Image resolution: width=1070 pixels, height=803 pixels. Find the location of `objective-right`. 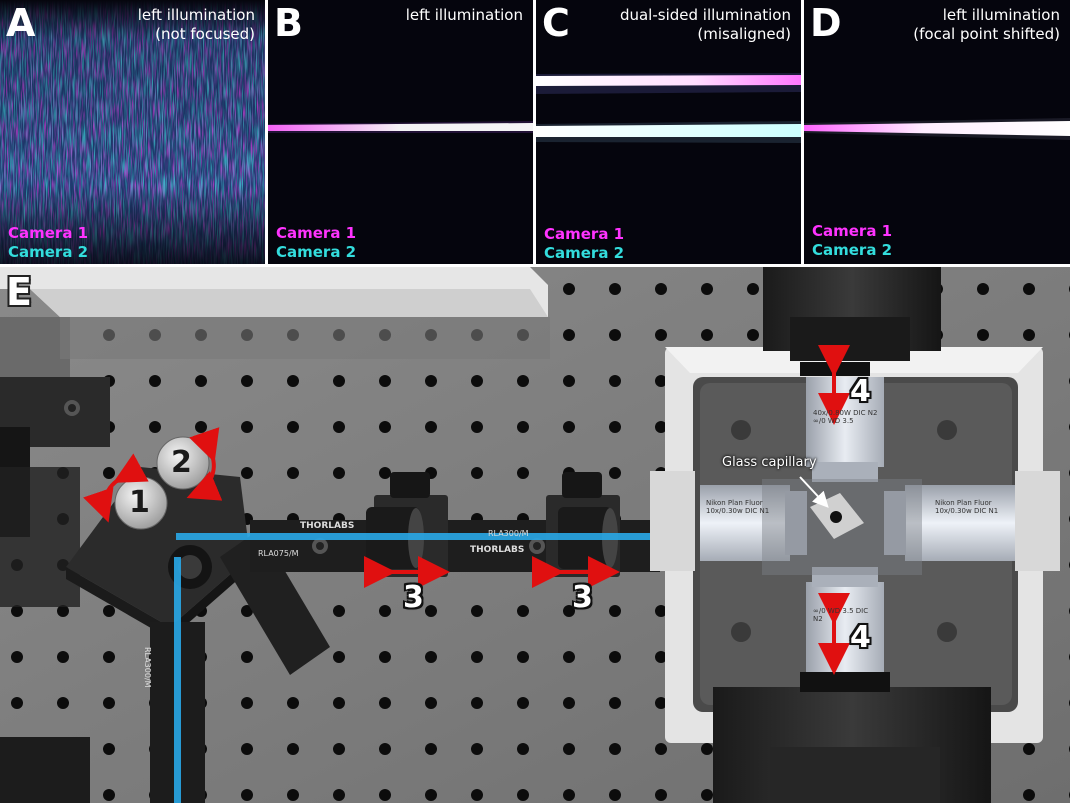

objective-right is located at coordinates (949, 523).